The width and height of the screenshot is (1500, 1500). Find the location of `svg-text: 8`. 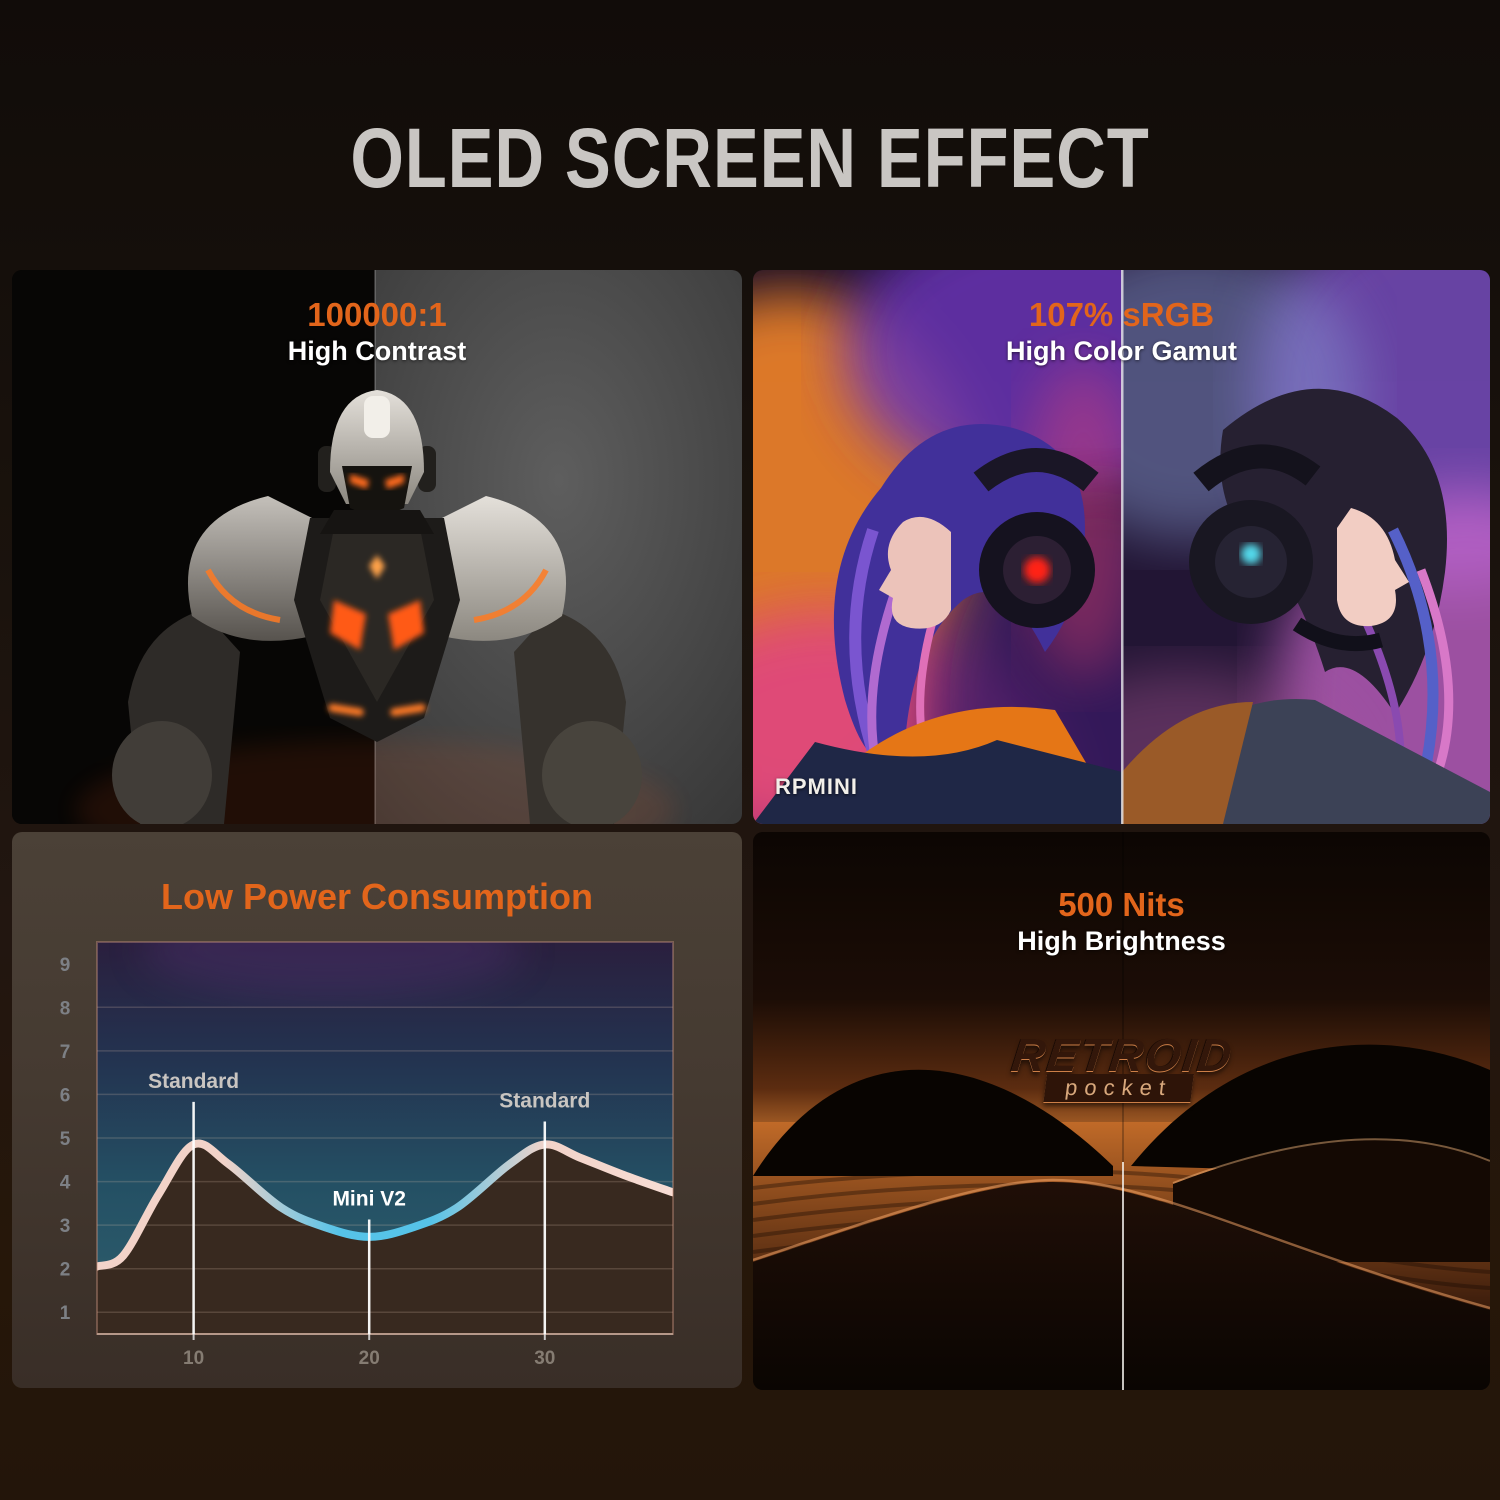

svg-text: 8 is located at coordinates (65, 1008).